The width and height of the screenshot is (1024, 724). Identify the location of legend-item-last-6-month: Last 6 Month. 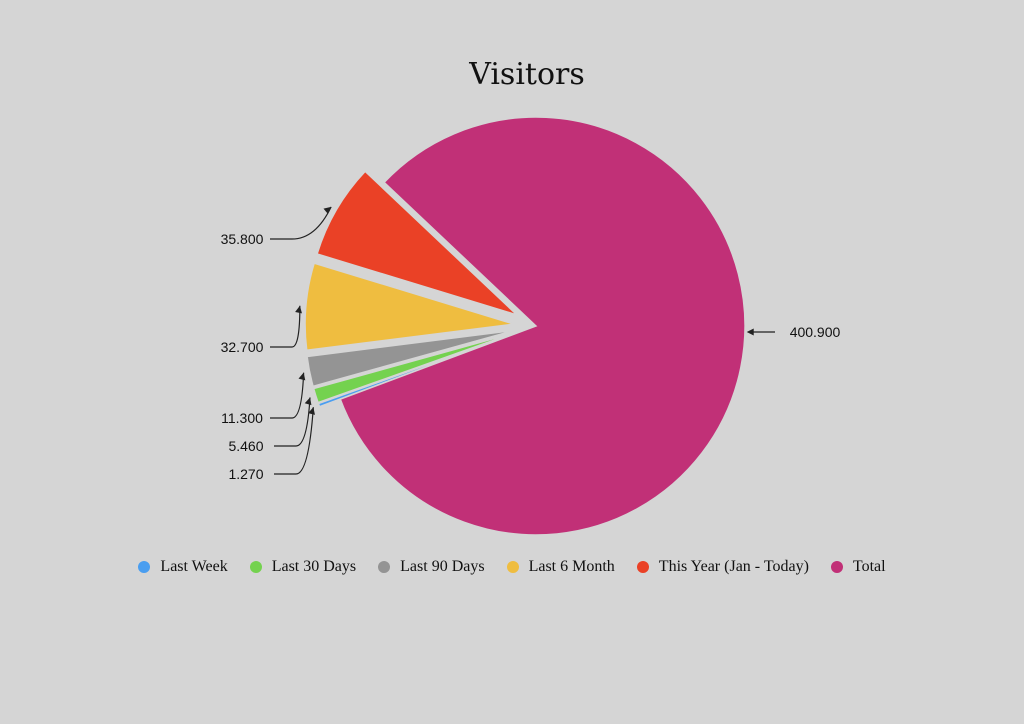
(560, 567).